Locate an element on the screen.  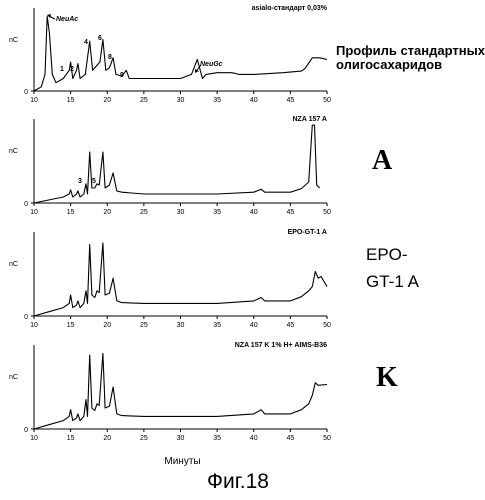
chart-title: NZA 157 K 1% H+ AIMS-B36 is located at coordinates (281, 345).